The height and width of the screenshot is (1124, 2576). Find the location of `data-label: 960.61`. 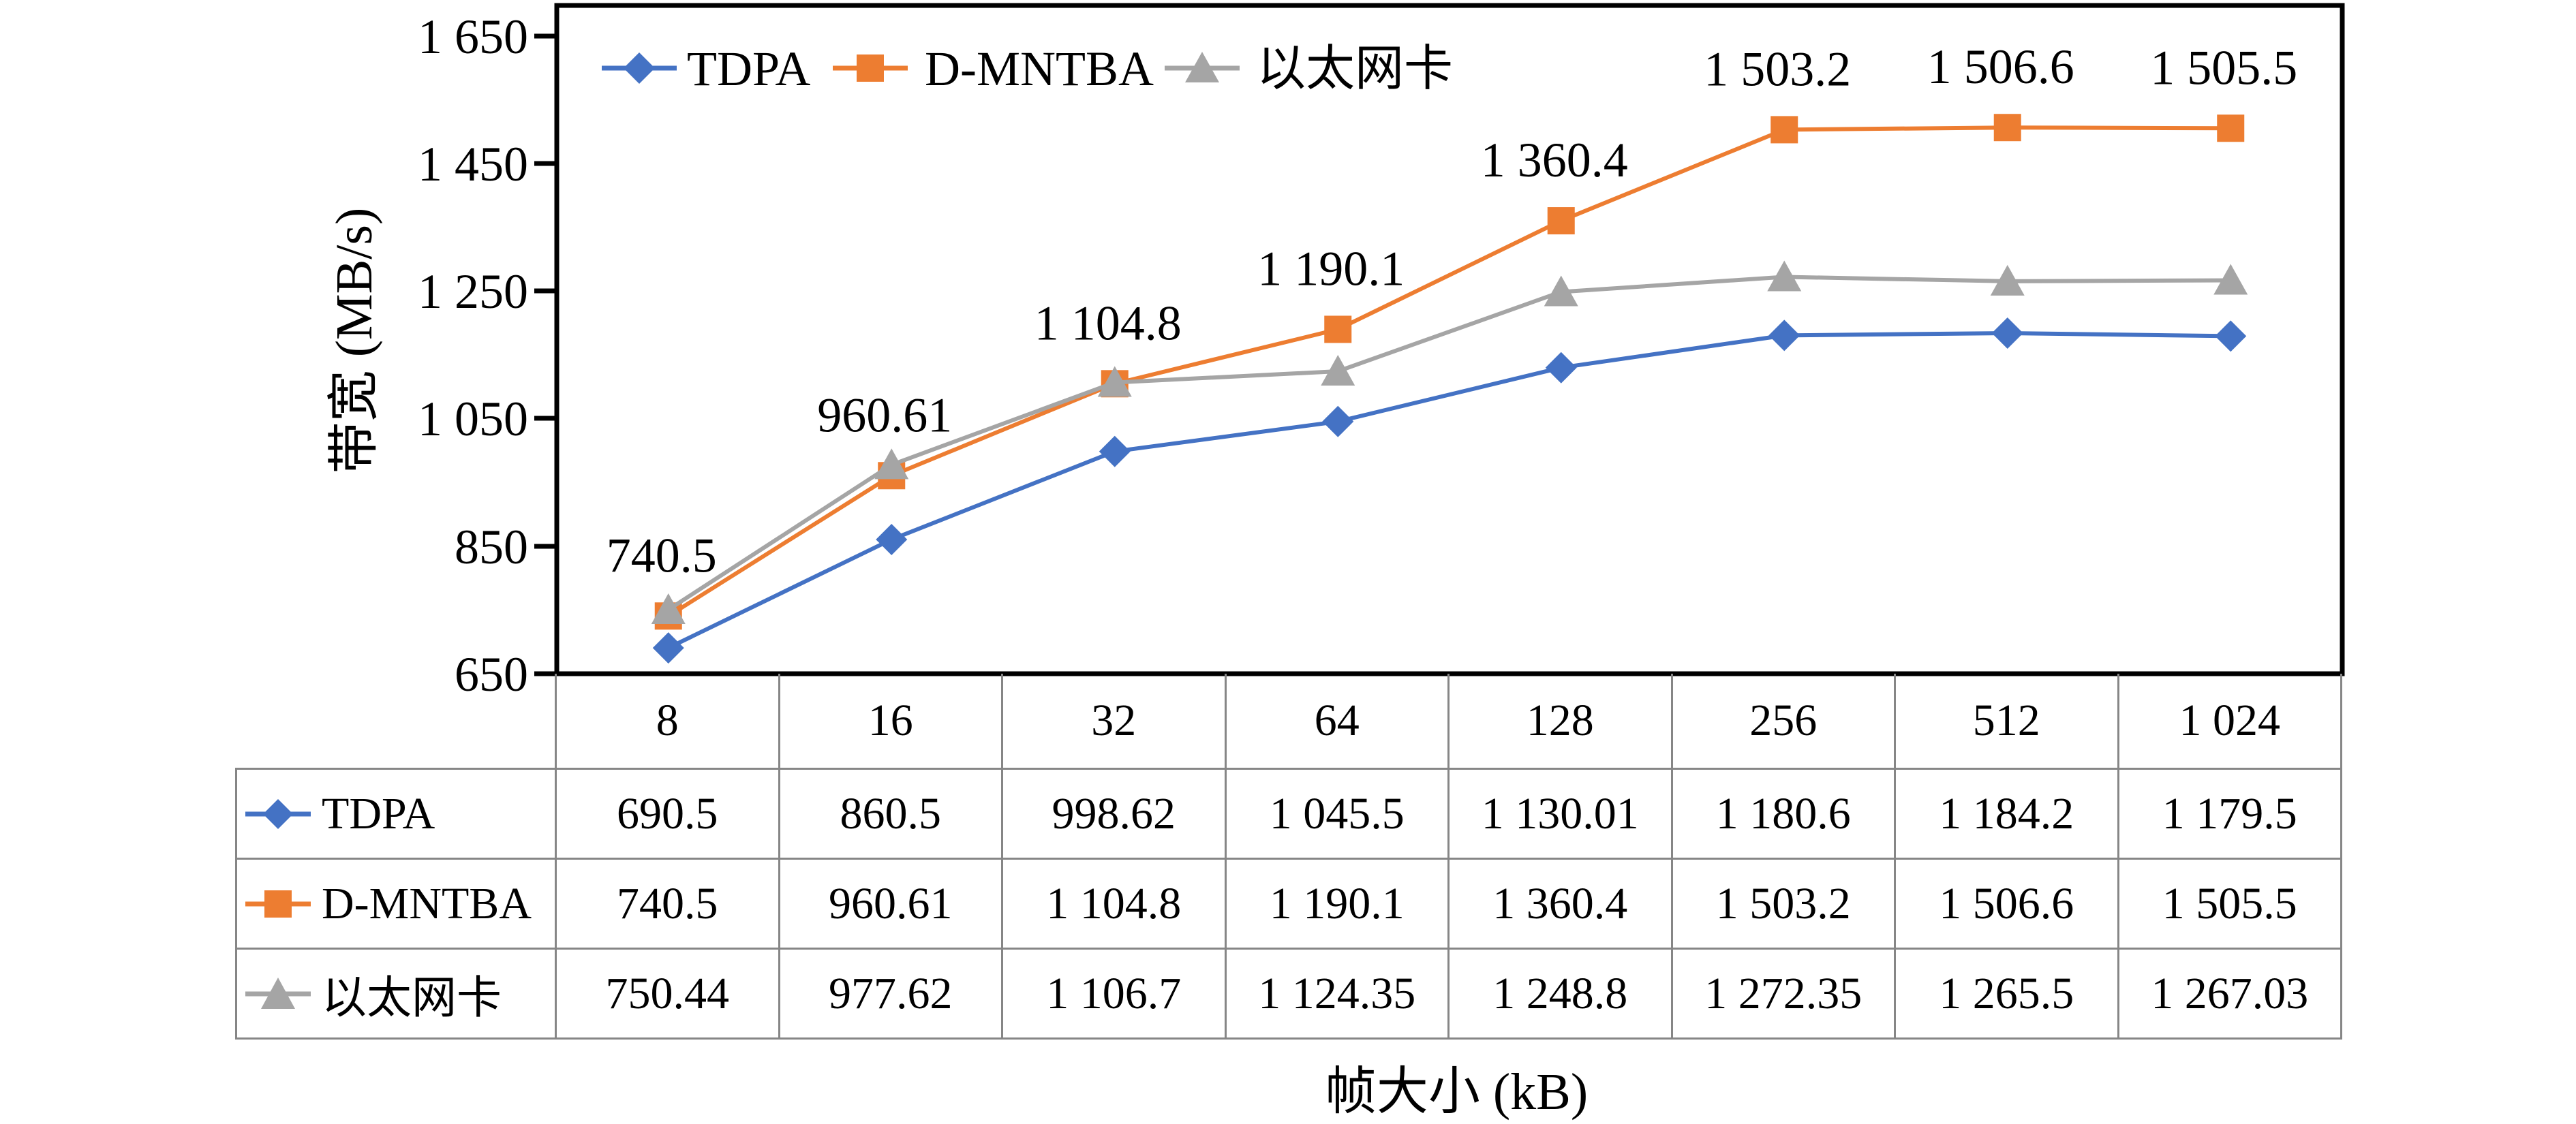

data-label: 960.61 is located at coordinates (884, 415).